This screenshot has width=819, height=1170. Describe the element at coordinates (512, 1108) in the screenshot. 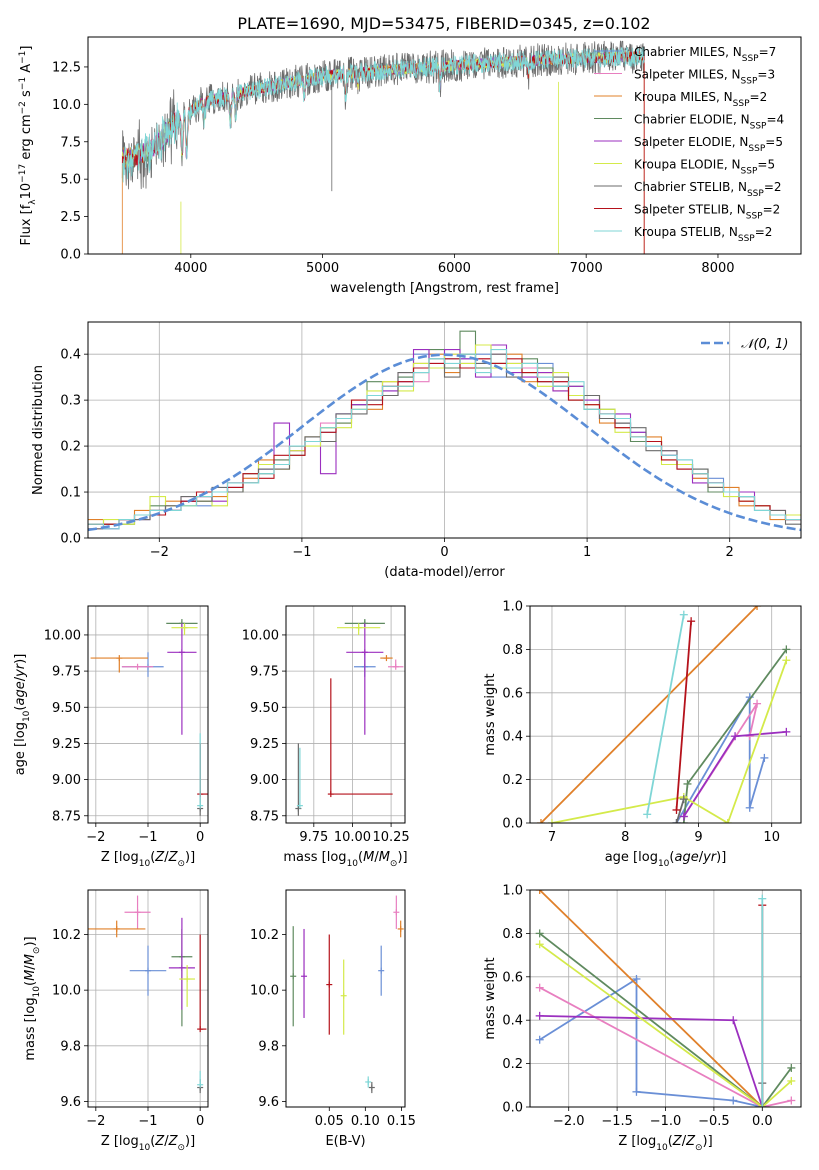

I see `y-tick-label: 0.0` at that location.